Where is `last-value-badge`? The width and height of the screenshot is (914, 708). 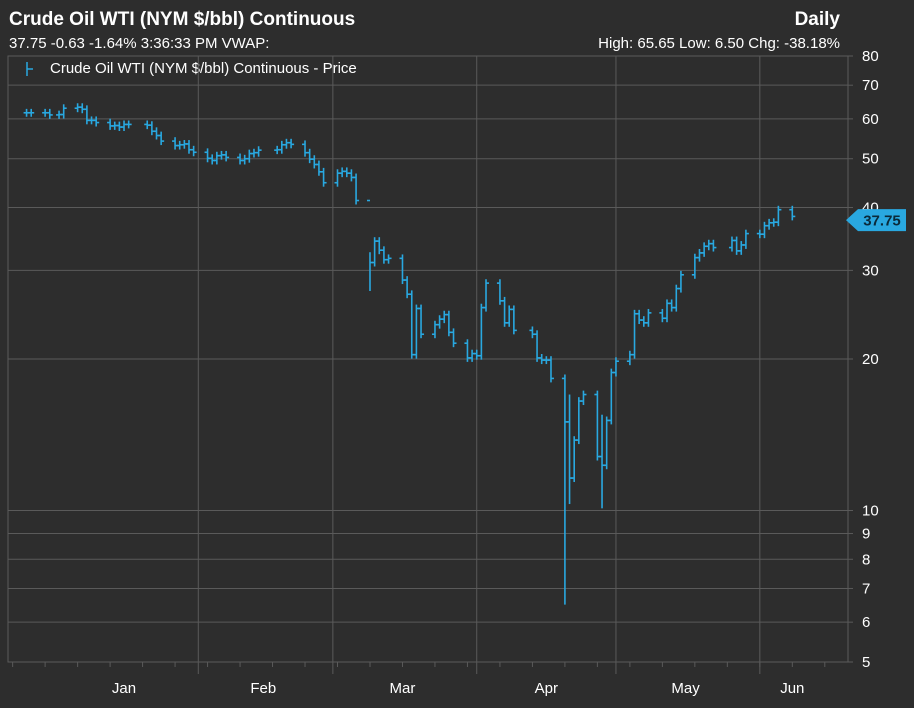
last-value-badge is located at coordinates (876, 220).